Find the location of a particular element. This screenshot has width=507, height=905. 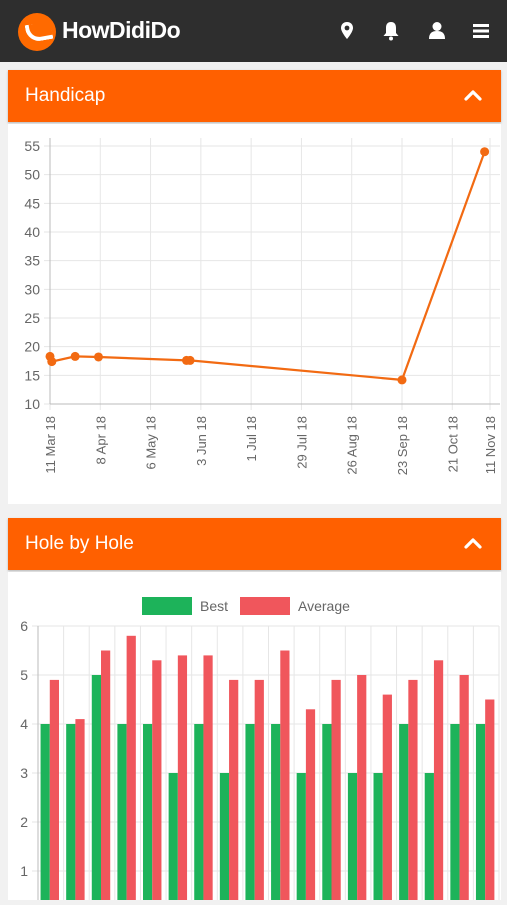

user-icon is located at coordinates (437, 31).